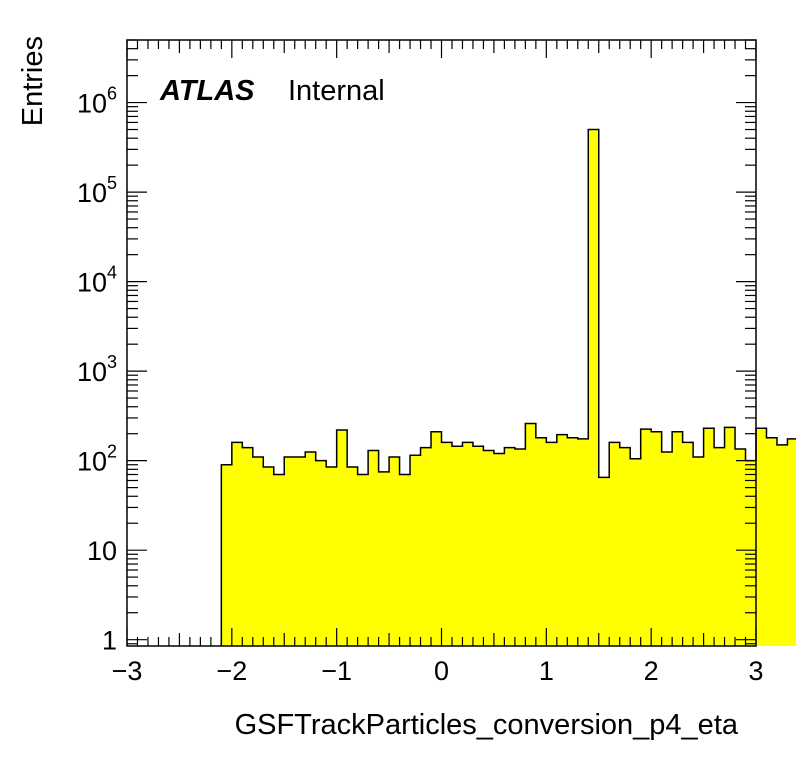 This screenshot has width=796, height=772. What do you see at coordinates (336, 671) in the screenshot?
I see `x-tick-label: −1` at bounding box center [336, 671].